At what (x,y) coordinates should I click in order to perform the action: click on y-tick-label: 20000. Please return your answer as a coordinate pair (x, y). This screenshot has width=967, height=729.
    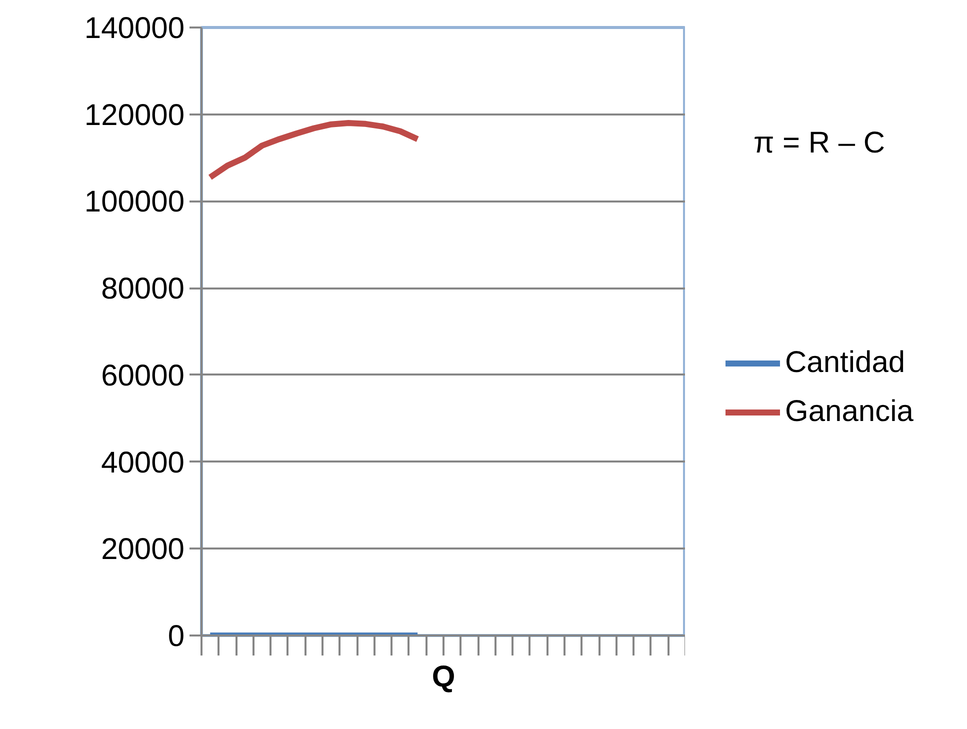
    Looking at the image, I should click on (143, 549).